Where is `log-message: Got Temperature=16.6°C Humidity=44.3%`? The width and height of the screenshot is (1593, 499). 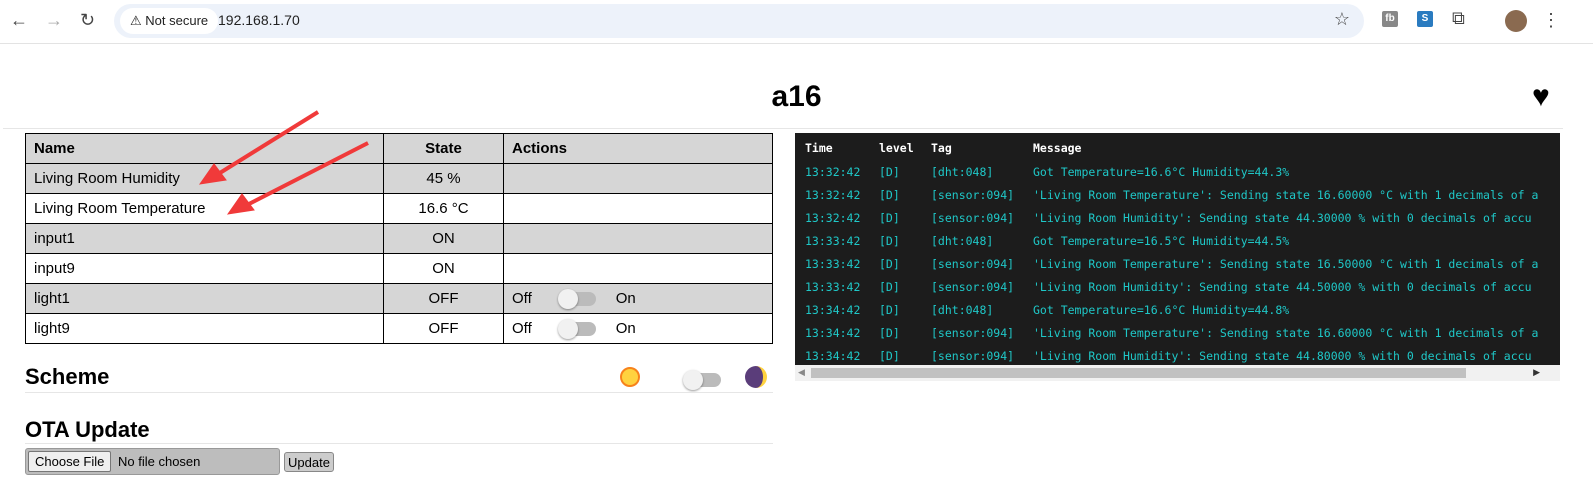 log-message: Got Temperature=16.6°C Humidity=44.3% is located at coordinates (1161, 172).